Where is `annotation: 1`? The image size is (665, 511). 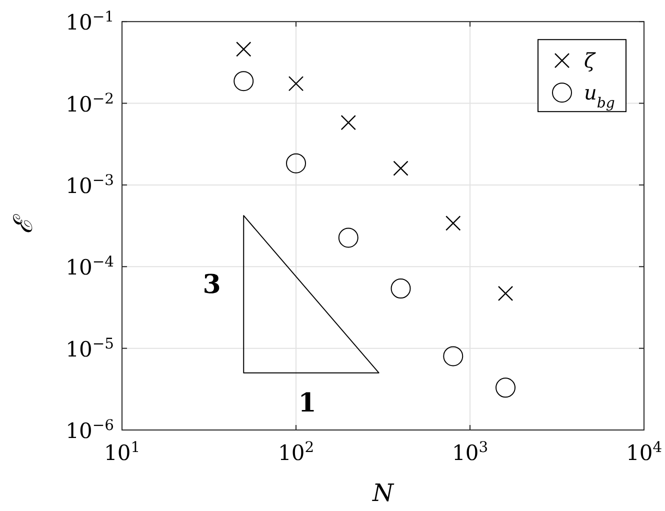 annotation: 1 is located at coordinates (307, 403).